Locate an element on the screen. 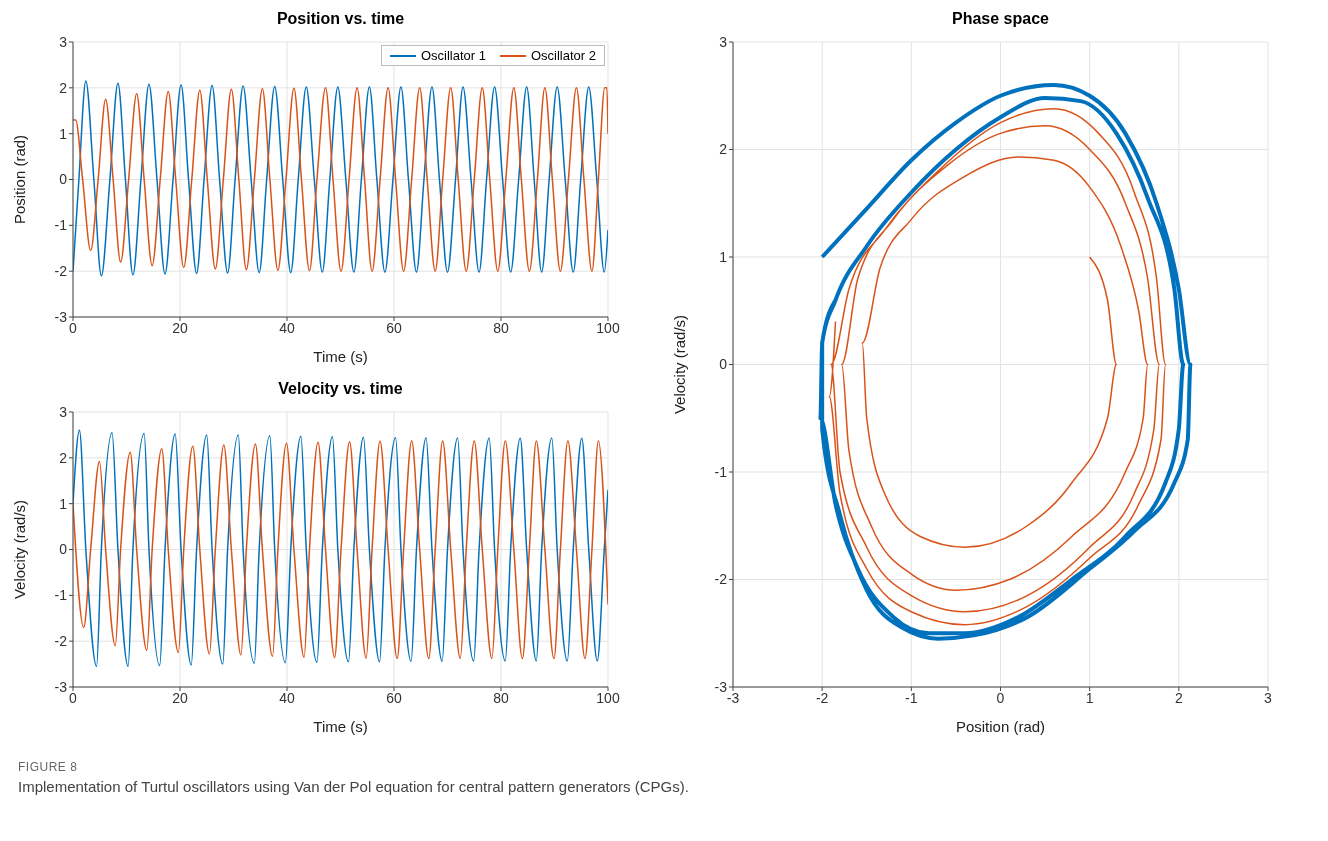 The image size is (1328, 841). chart-title: Velocity vs. time is located at coordinates (340, 389).